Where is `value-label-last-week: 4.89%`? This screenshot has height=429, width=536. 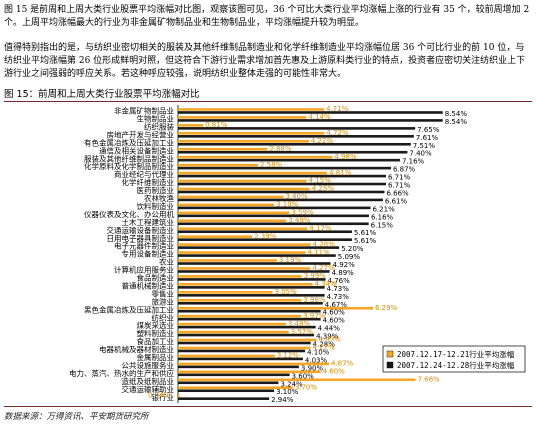
value-label-last-week: 4.89% is located at coordinates (343, 273).